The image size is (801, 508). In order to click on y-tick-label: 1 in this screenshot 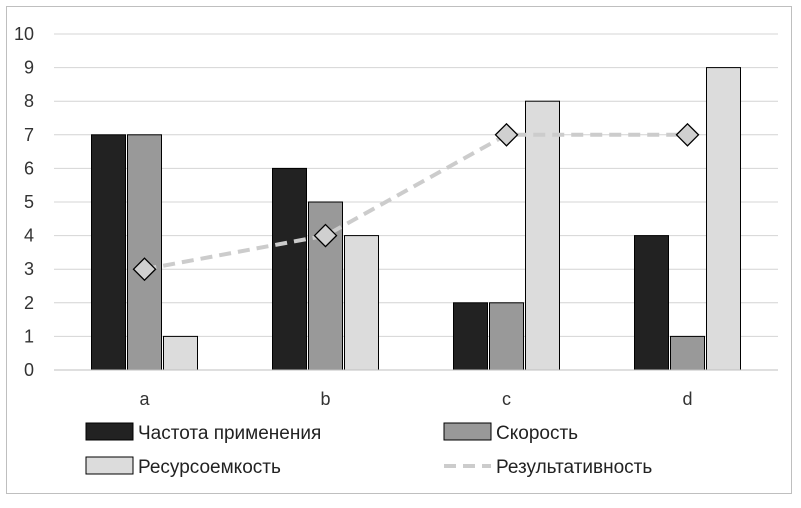, I will do `click(29, 336)`.